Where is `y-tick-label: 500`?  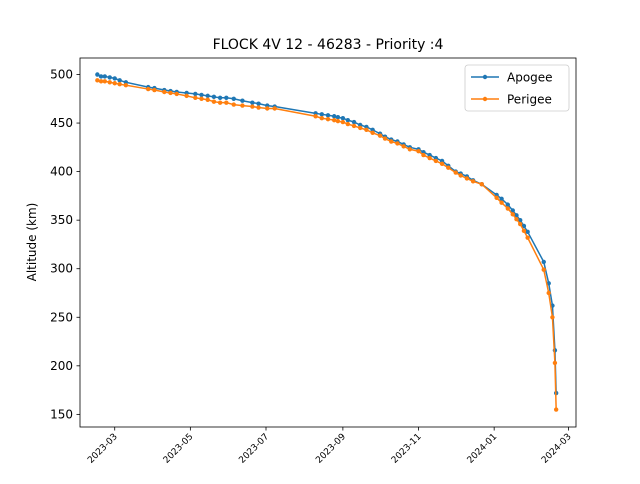
y-tick-label: 500 is located at coordinates (61, 75).